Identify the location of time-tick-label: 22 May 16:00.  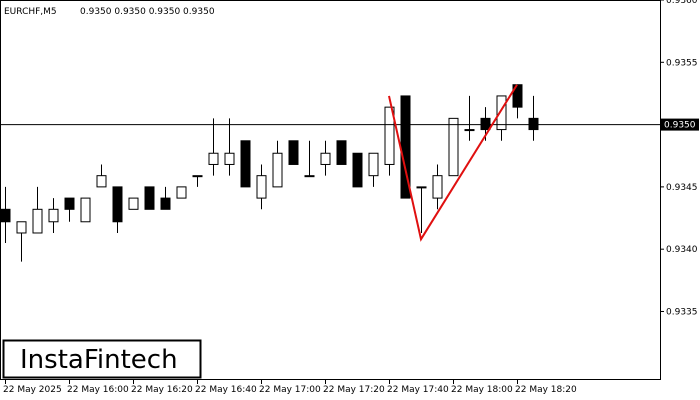
(98, 390).